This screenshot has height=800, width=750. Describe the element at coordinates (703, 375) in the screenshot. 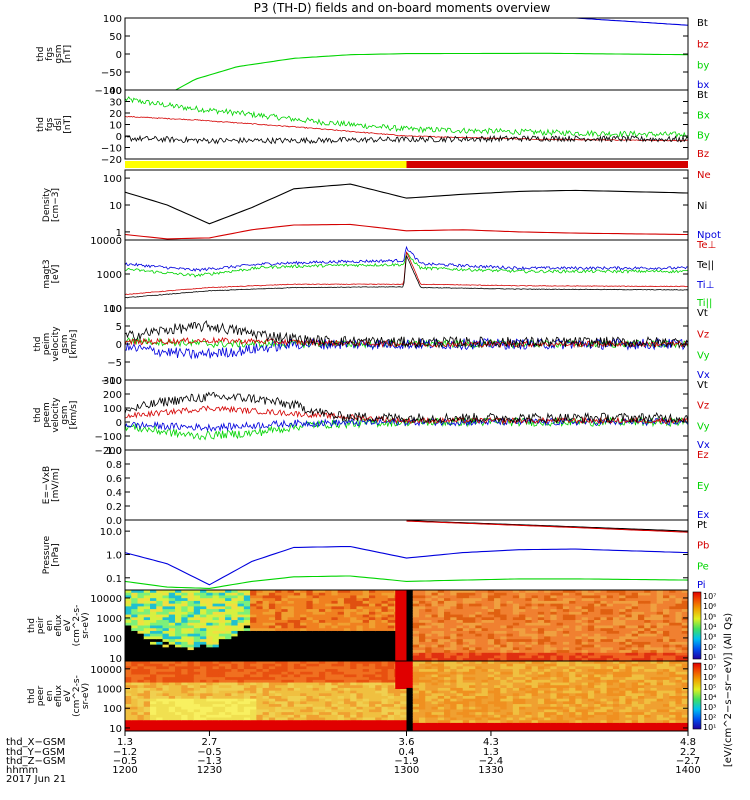

I see `legend-Vx: Vx` at that location.